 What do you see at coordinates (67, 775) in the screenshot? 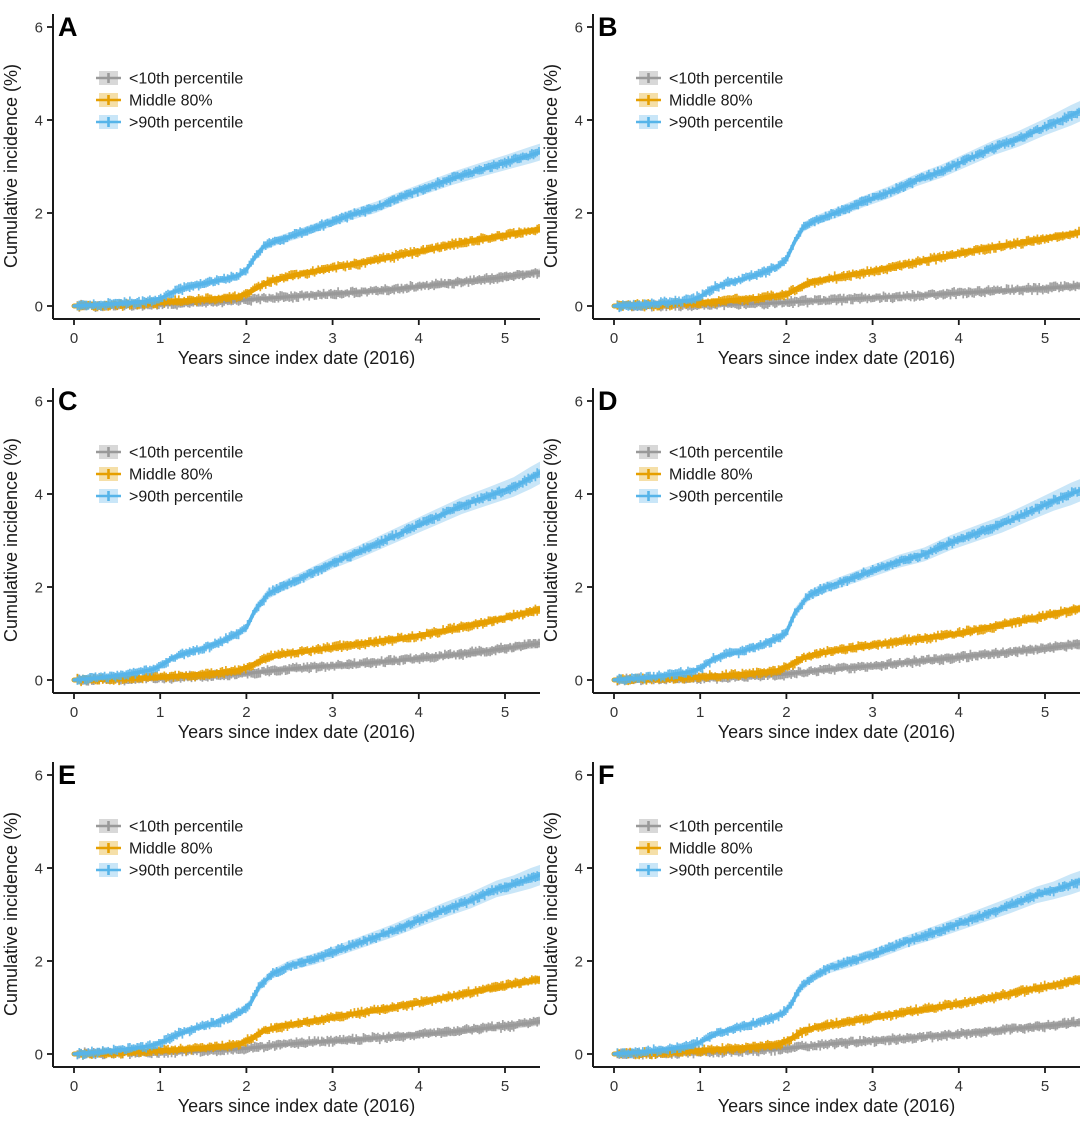
I see `panel-letter: E` at bounding box center [67, 775].